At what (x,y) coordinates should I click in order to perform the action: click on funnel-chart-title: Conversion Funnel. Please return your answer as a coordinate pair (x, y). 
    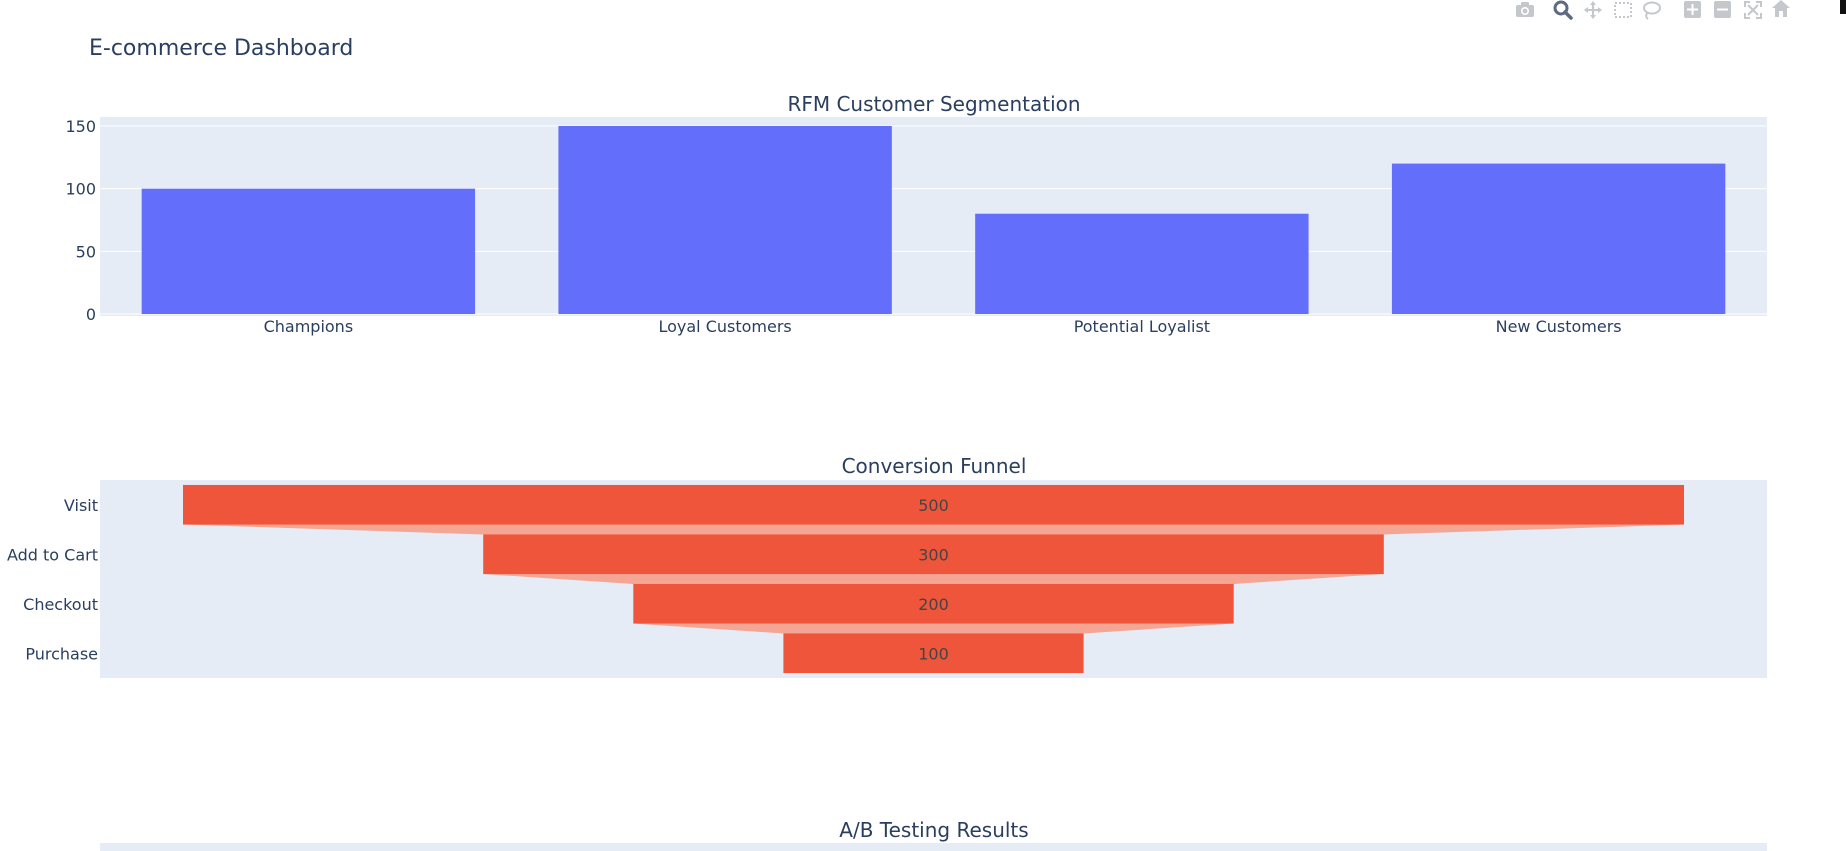
    Looking at the image, I should click on (934, 466).